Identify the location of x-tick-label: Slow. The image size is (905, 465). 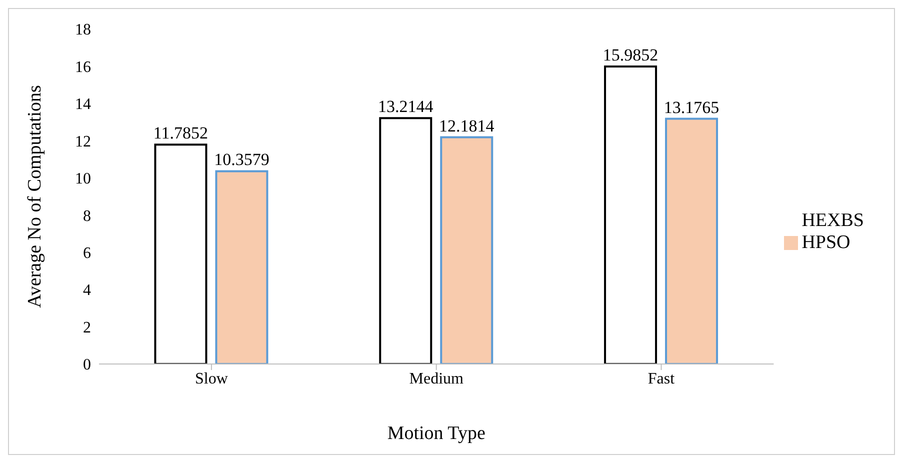
(211, 379).